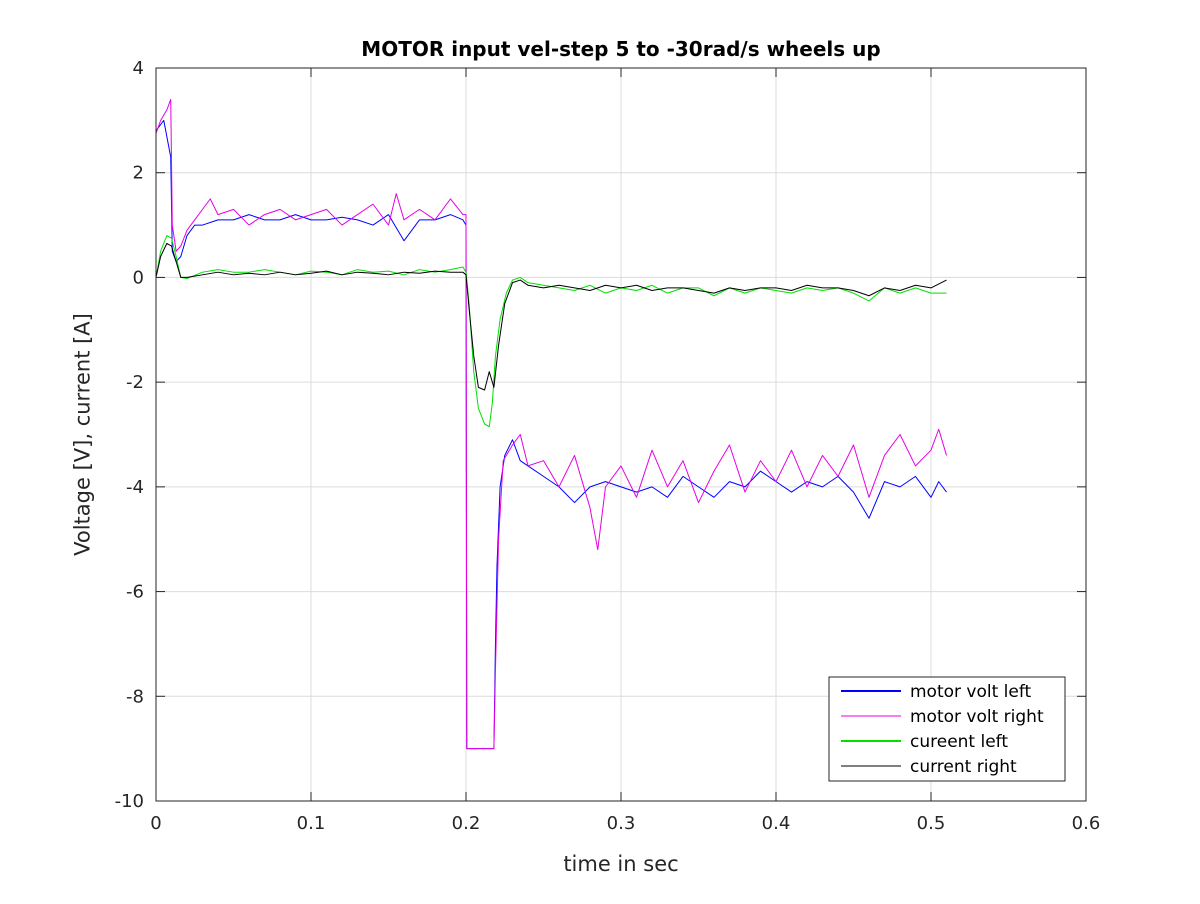  What do you see at coordinates (971, 692) in the screenshot?
I see `legend-label: motor volt left` at bounding box center [971, 692].